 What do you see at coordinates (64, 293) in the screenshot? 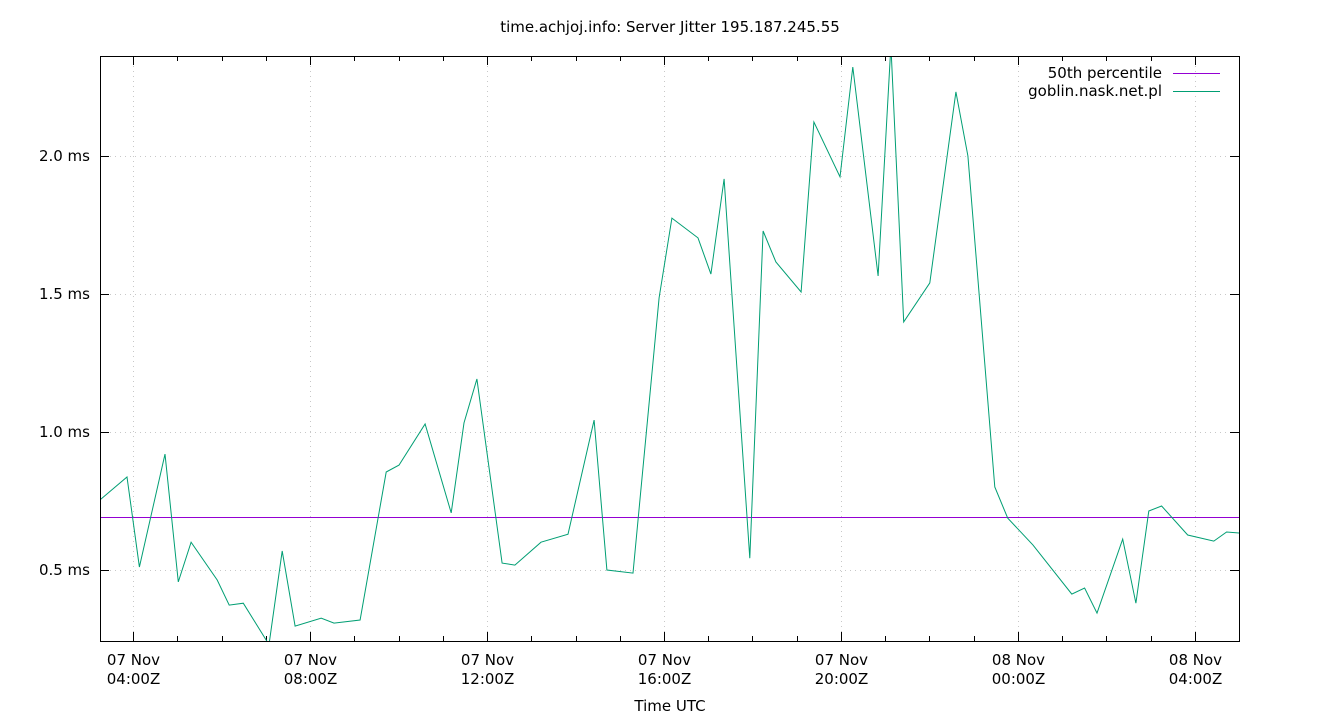
I see `y-tick-label: 1.5 ms` at bounding box center [64, 293].